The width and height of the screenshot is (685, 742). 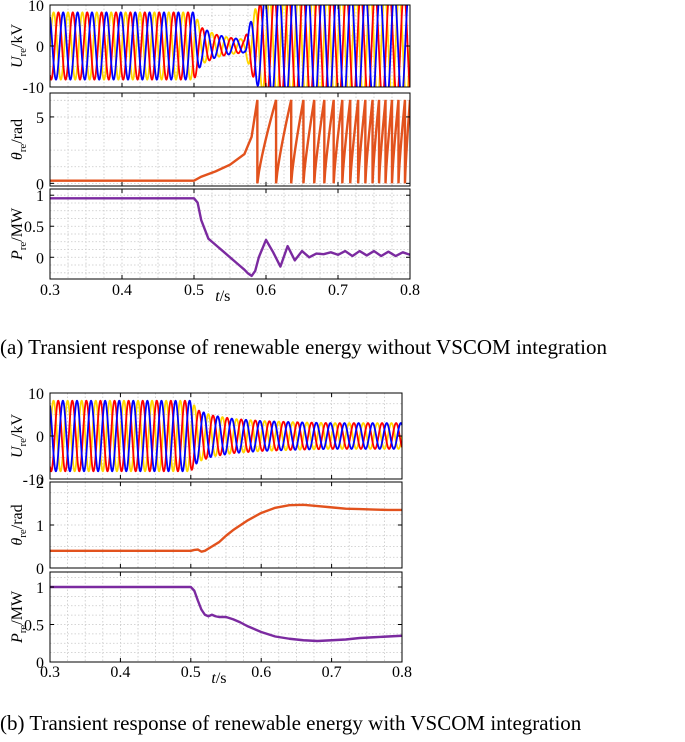 I want to click on panel-theta: 0 5 θre/rad, so click(x=210, y=142).